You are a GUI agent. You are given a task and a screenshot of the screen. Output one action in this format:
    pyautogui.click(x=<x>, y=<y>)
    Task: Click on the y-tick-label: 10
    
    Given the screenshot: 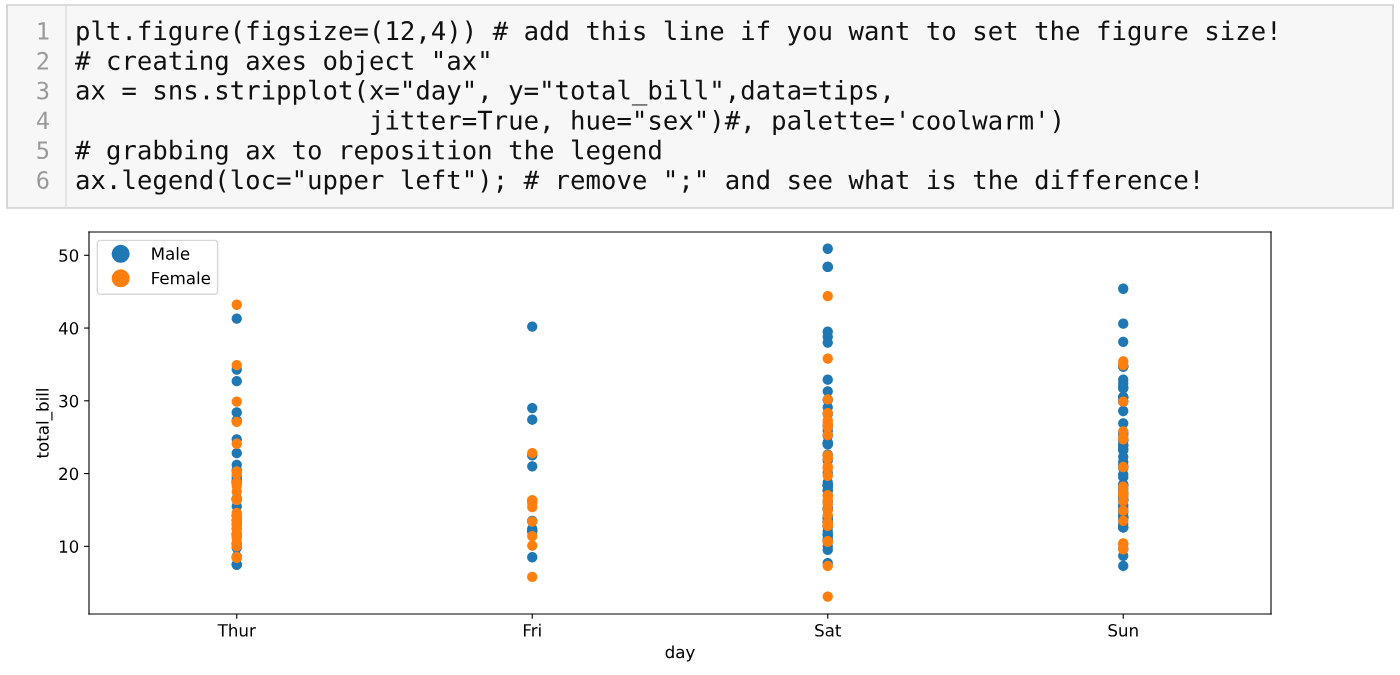 What is the action you would take?
    pyautogui.click(x=69, y=546)
    